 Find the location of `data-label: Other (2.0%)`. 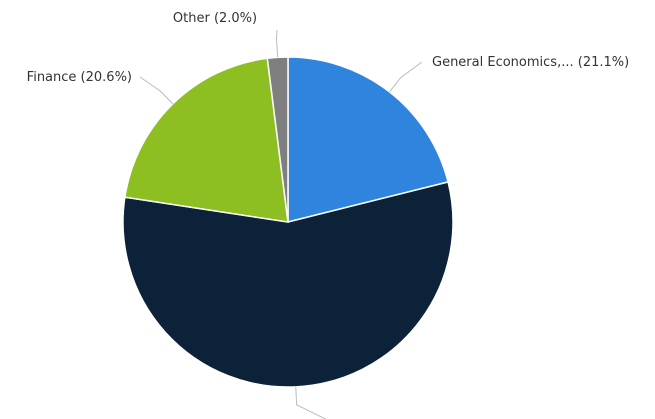

data-label: Other (2.0%) is located at coordinates (215, 18).